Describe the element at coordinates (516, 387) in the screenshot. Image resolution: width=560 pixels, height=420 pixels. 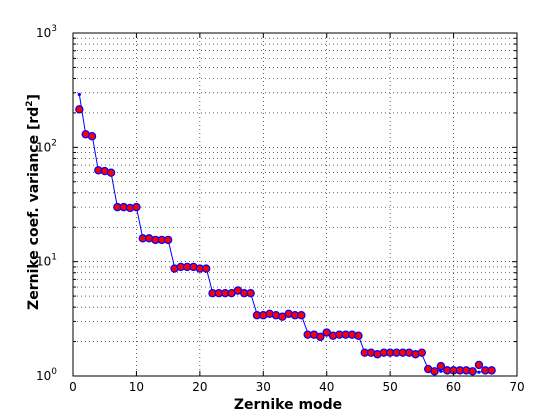
I see `x-tick-label: 70` at that location.